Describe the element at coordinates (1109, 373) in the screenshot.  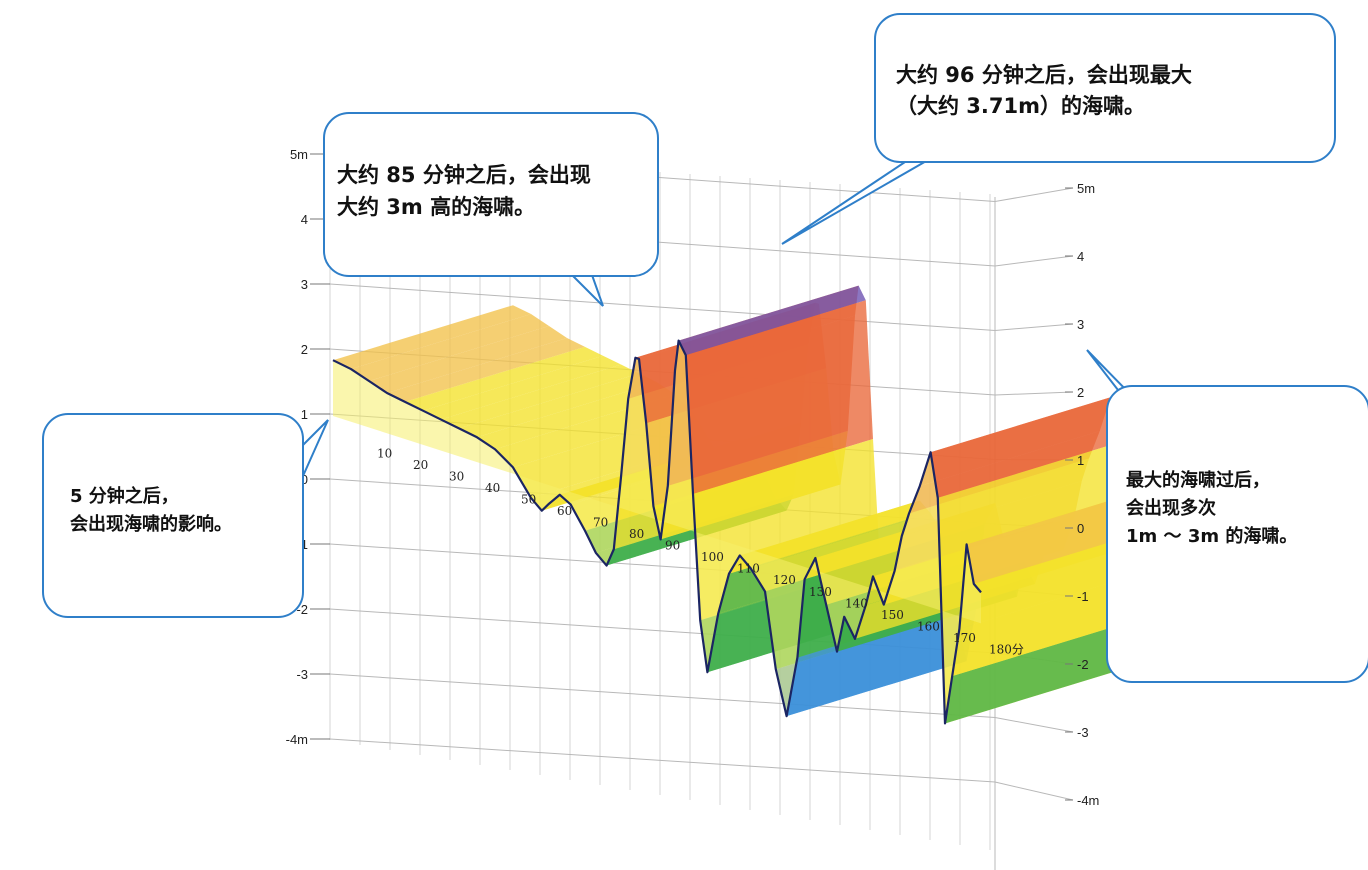
I see `pointer-after` at that location.